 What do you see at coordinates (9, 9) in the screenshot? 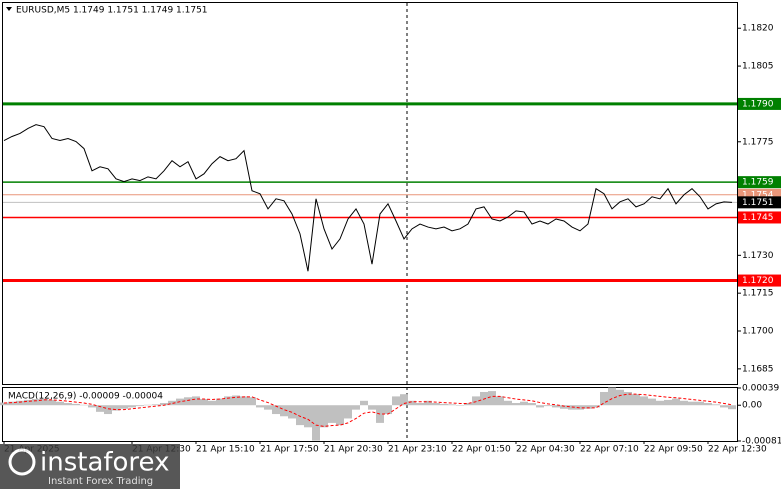
I see `menu-arrow` at bounding box center [9, 9].